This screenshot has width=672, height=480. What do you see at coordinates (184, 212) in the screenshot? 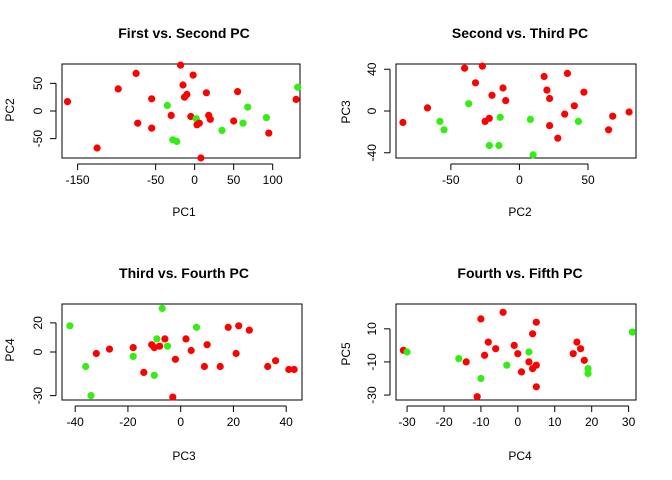
I see `x-axis-label: PC1` at bounding box center [184, 212].